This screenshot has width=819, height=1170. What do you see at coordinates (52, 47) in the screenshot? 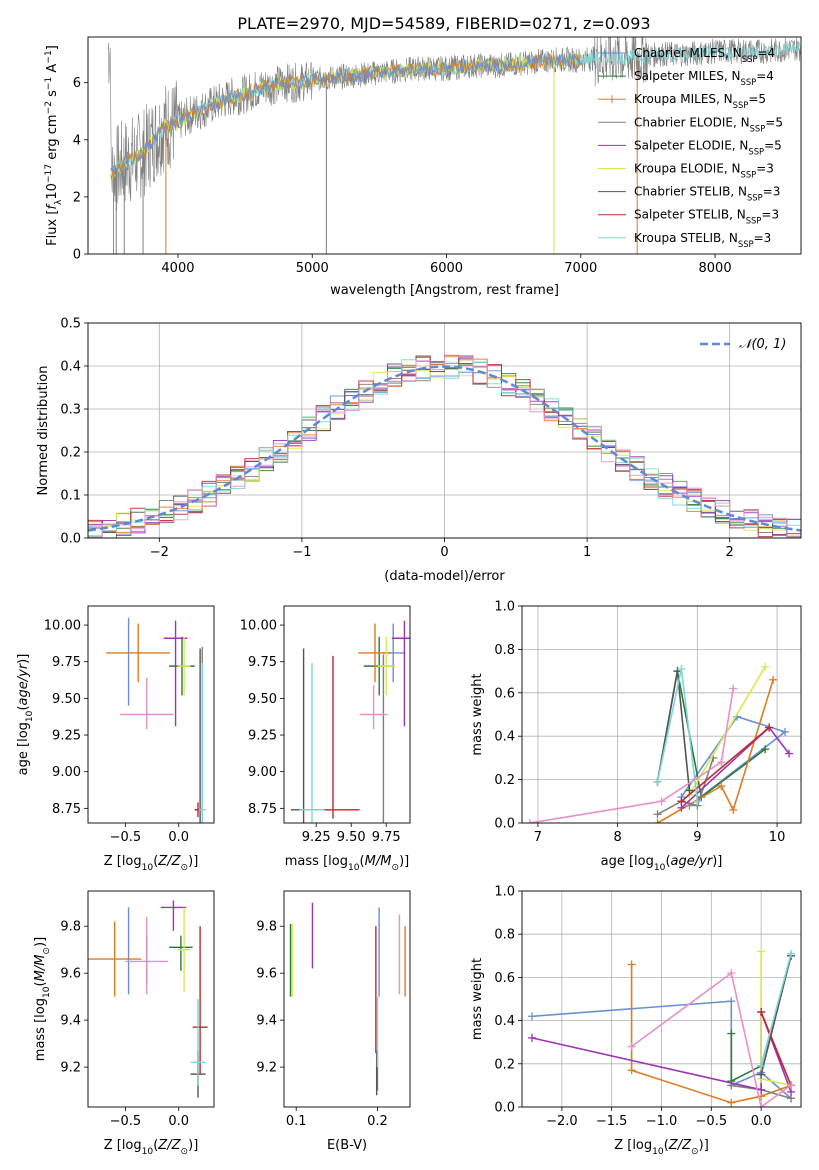
I see `spectrum-ylabel-part: ]` at bounding box center [52, 47].